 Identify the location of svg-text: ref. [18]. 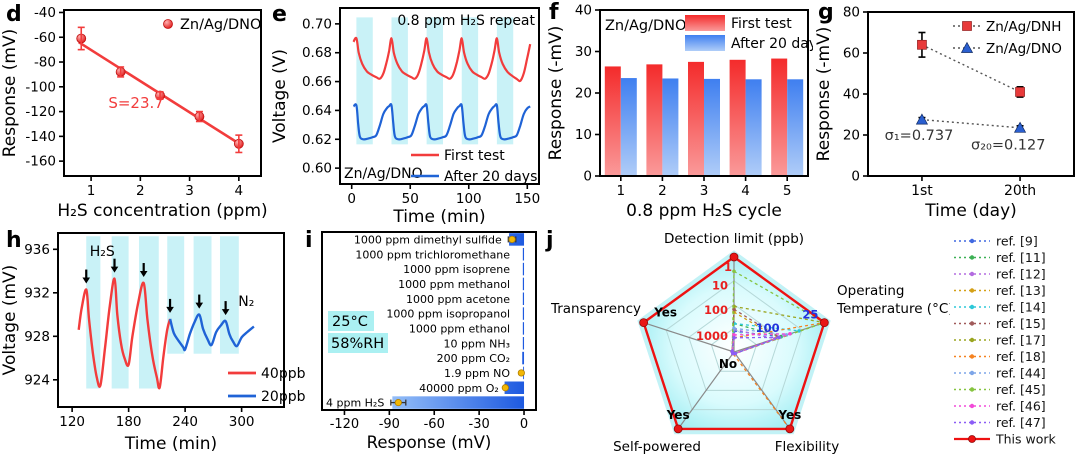
(1021, 356).